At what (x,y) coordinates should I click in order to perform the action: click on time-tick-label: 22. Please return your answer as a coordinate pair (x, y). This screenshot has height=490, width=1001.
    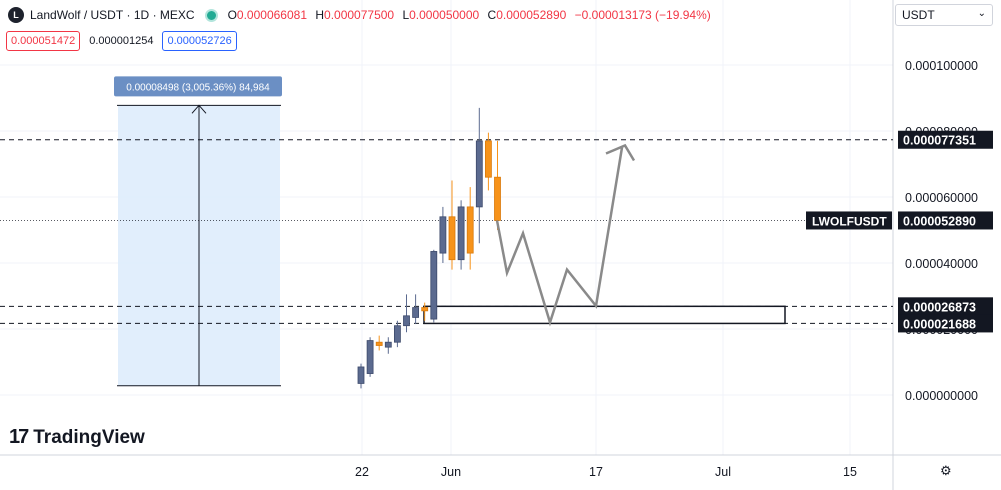
    Looking at the image, I should click on (362, 472).